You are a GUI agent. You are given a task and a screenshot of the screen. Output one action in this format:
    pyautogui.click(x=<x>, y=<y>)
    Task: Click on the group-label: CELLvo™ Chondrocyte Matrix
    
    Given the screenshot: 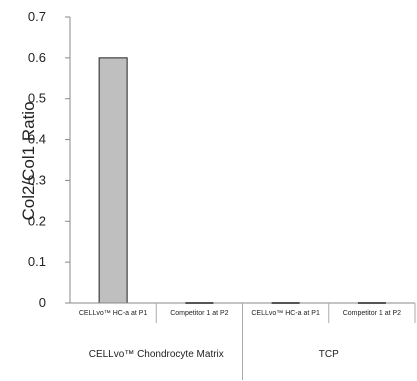 What is the action you would take?
    pyautogui.click(x=156, y=354)
    